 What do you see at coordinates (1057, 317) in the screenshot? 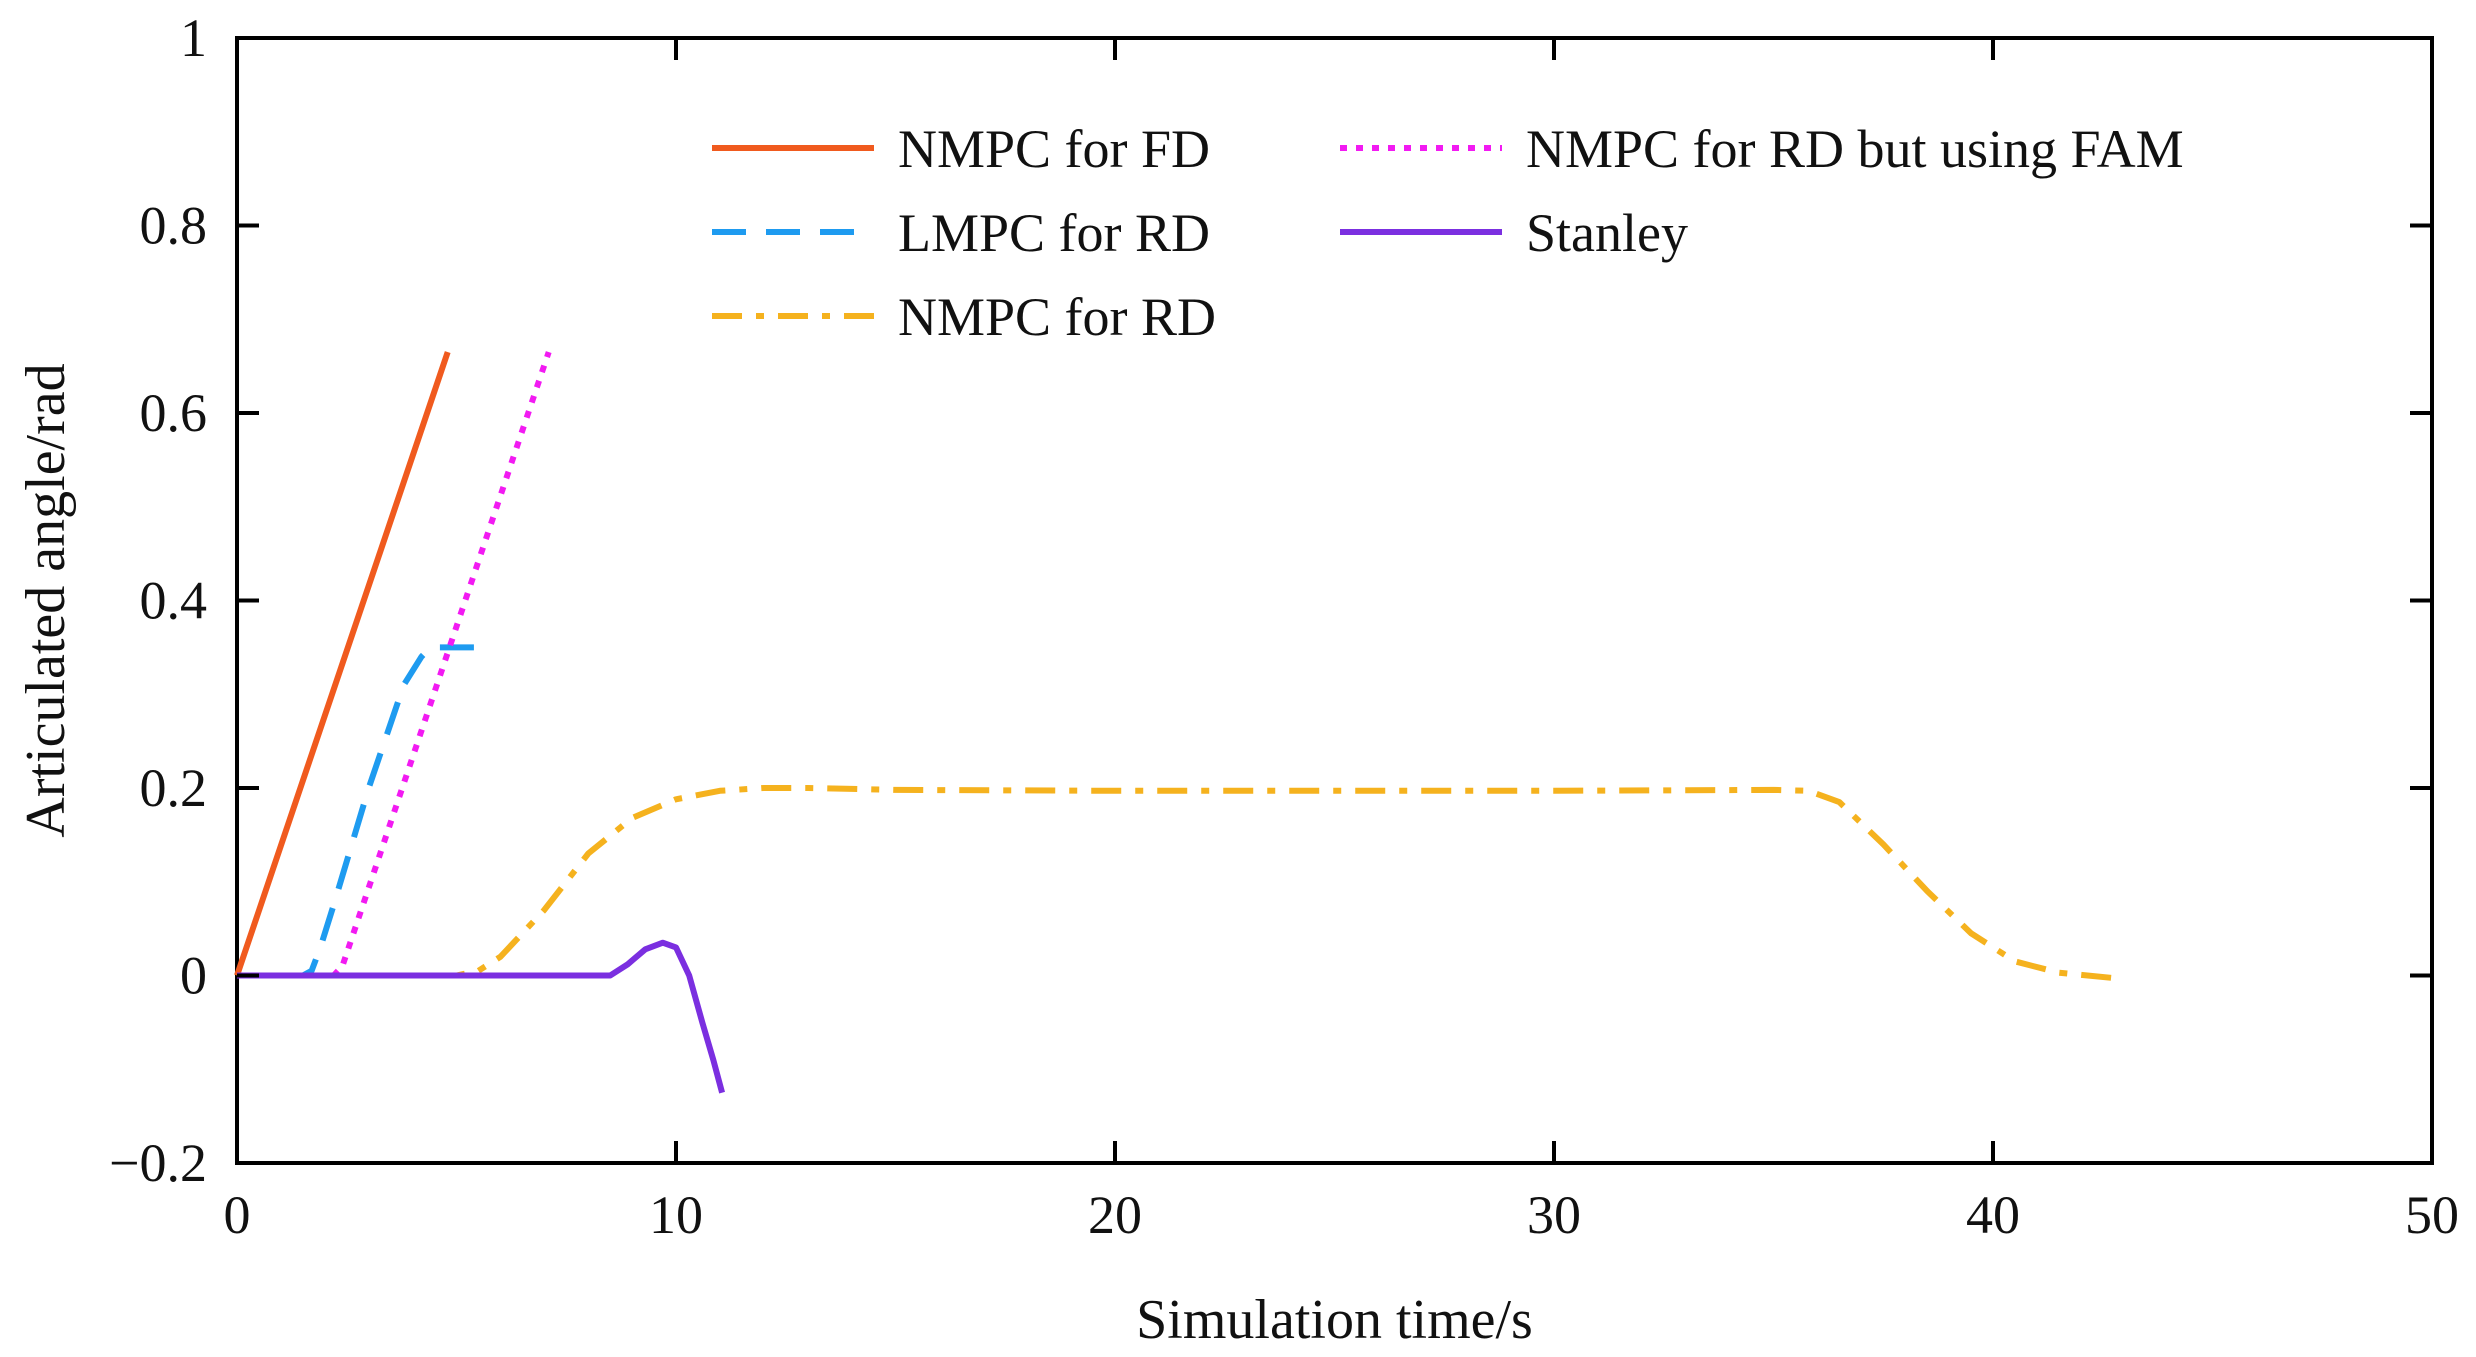
I see `legend-label-3: NMPC for RD` at bounding box center [1057, 317].